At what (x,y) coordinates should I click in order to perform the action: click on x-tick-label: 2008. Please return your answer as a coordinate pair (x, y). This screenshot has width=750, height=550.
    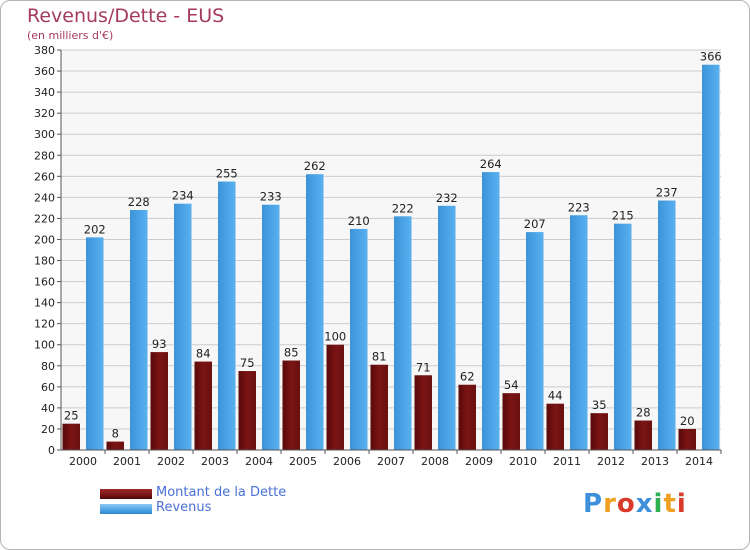
    Looking at the image, I should click on (435, 461).